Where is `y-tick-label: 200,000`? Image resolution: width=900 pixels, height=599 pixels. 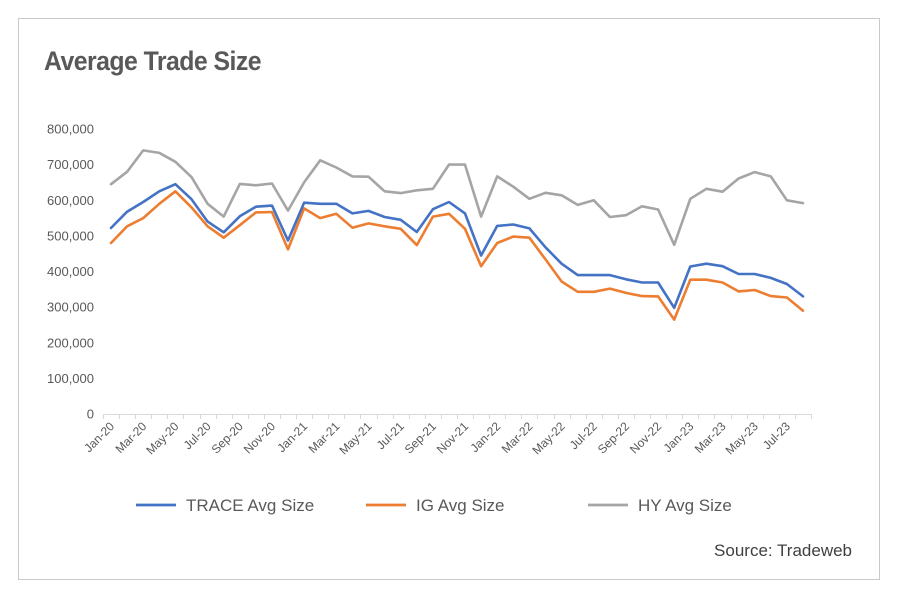 y-tick-label: 200,000 is located at coordinates (70, 342).